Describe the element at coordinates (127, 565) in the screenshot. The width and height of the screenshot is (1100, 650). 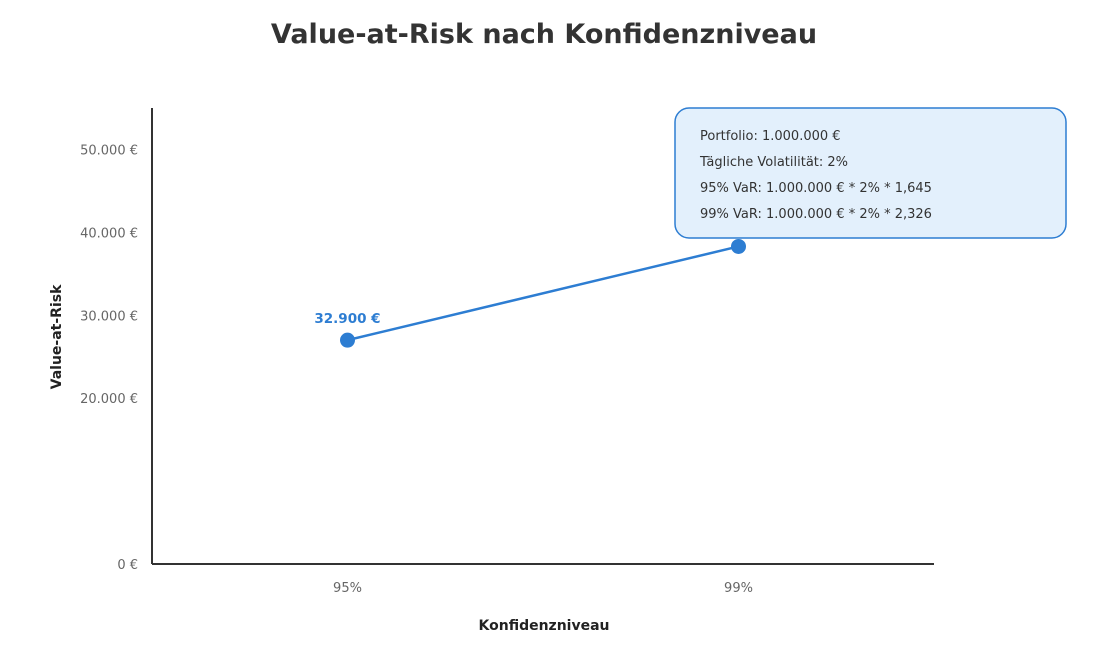
I see `y-tick-label: 0 €` at that location.